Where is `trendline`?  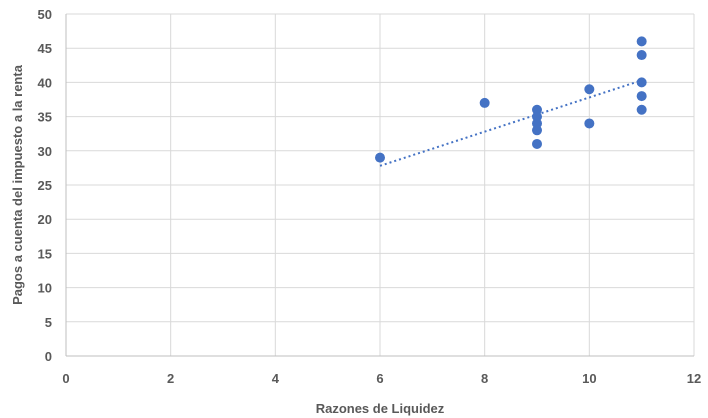 trendline is located at coordinates (510, 123).